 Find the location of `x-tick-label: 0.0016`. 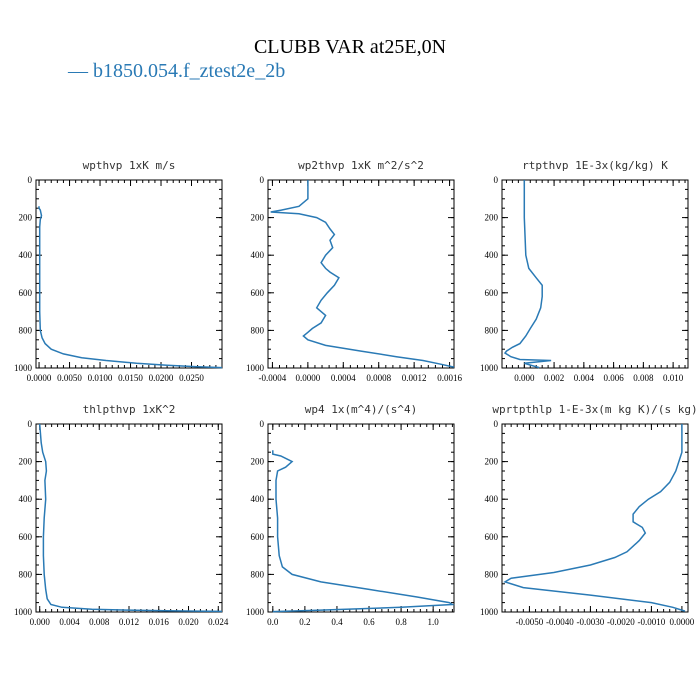

x-tick-label: 0.0016 is located at coordinates (449, 378).